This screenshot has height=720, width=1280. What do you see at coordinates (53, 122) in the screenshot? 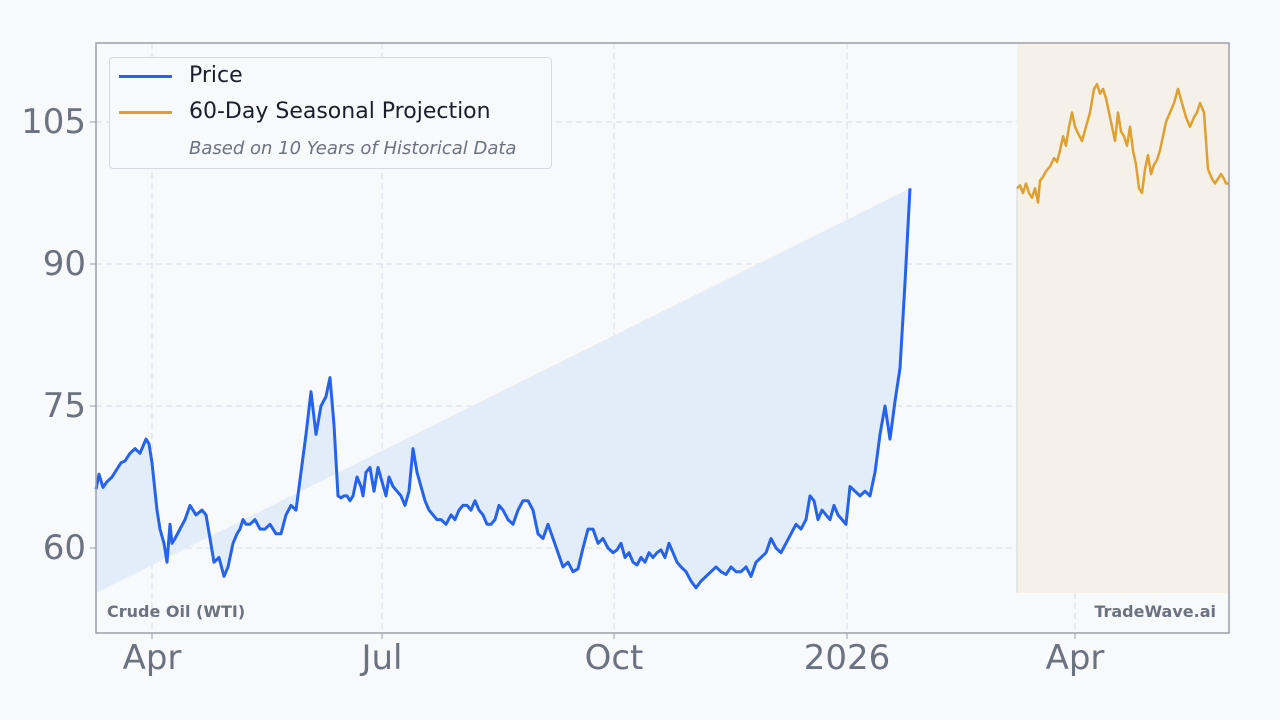
I see `y-tick-label: 105` at bounding box center [53, 122].